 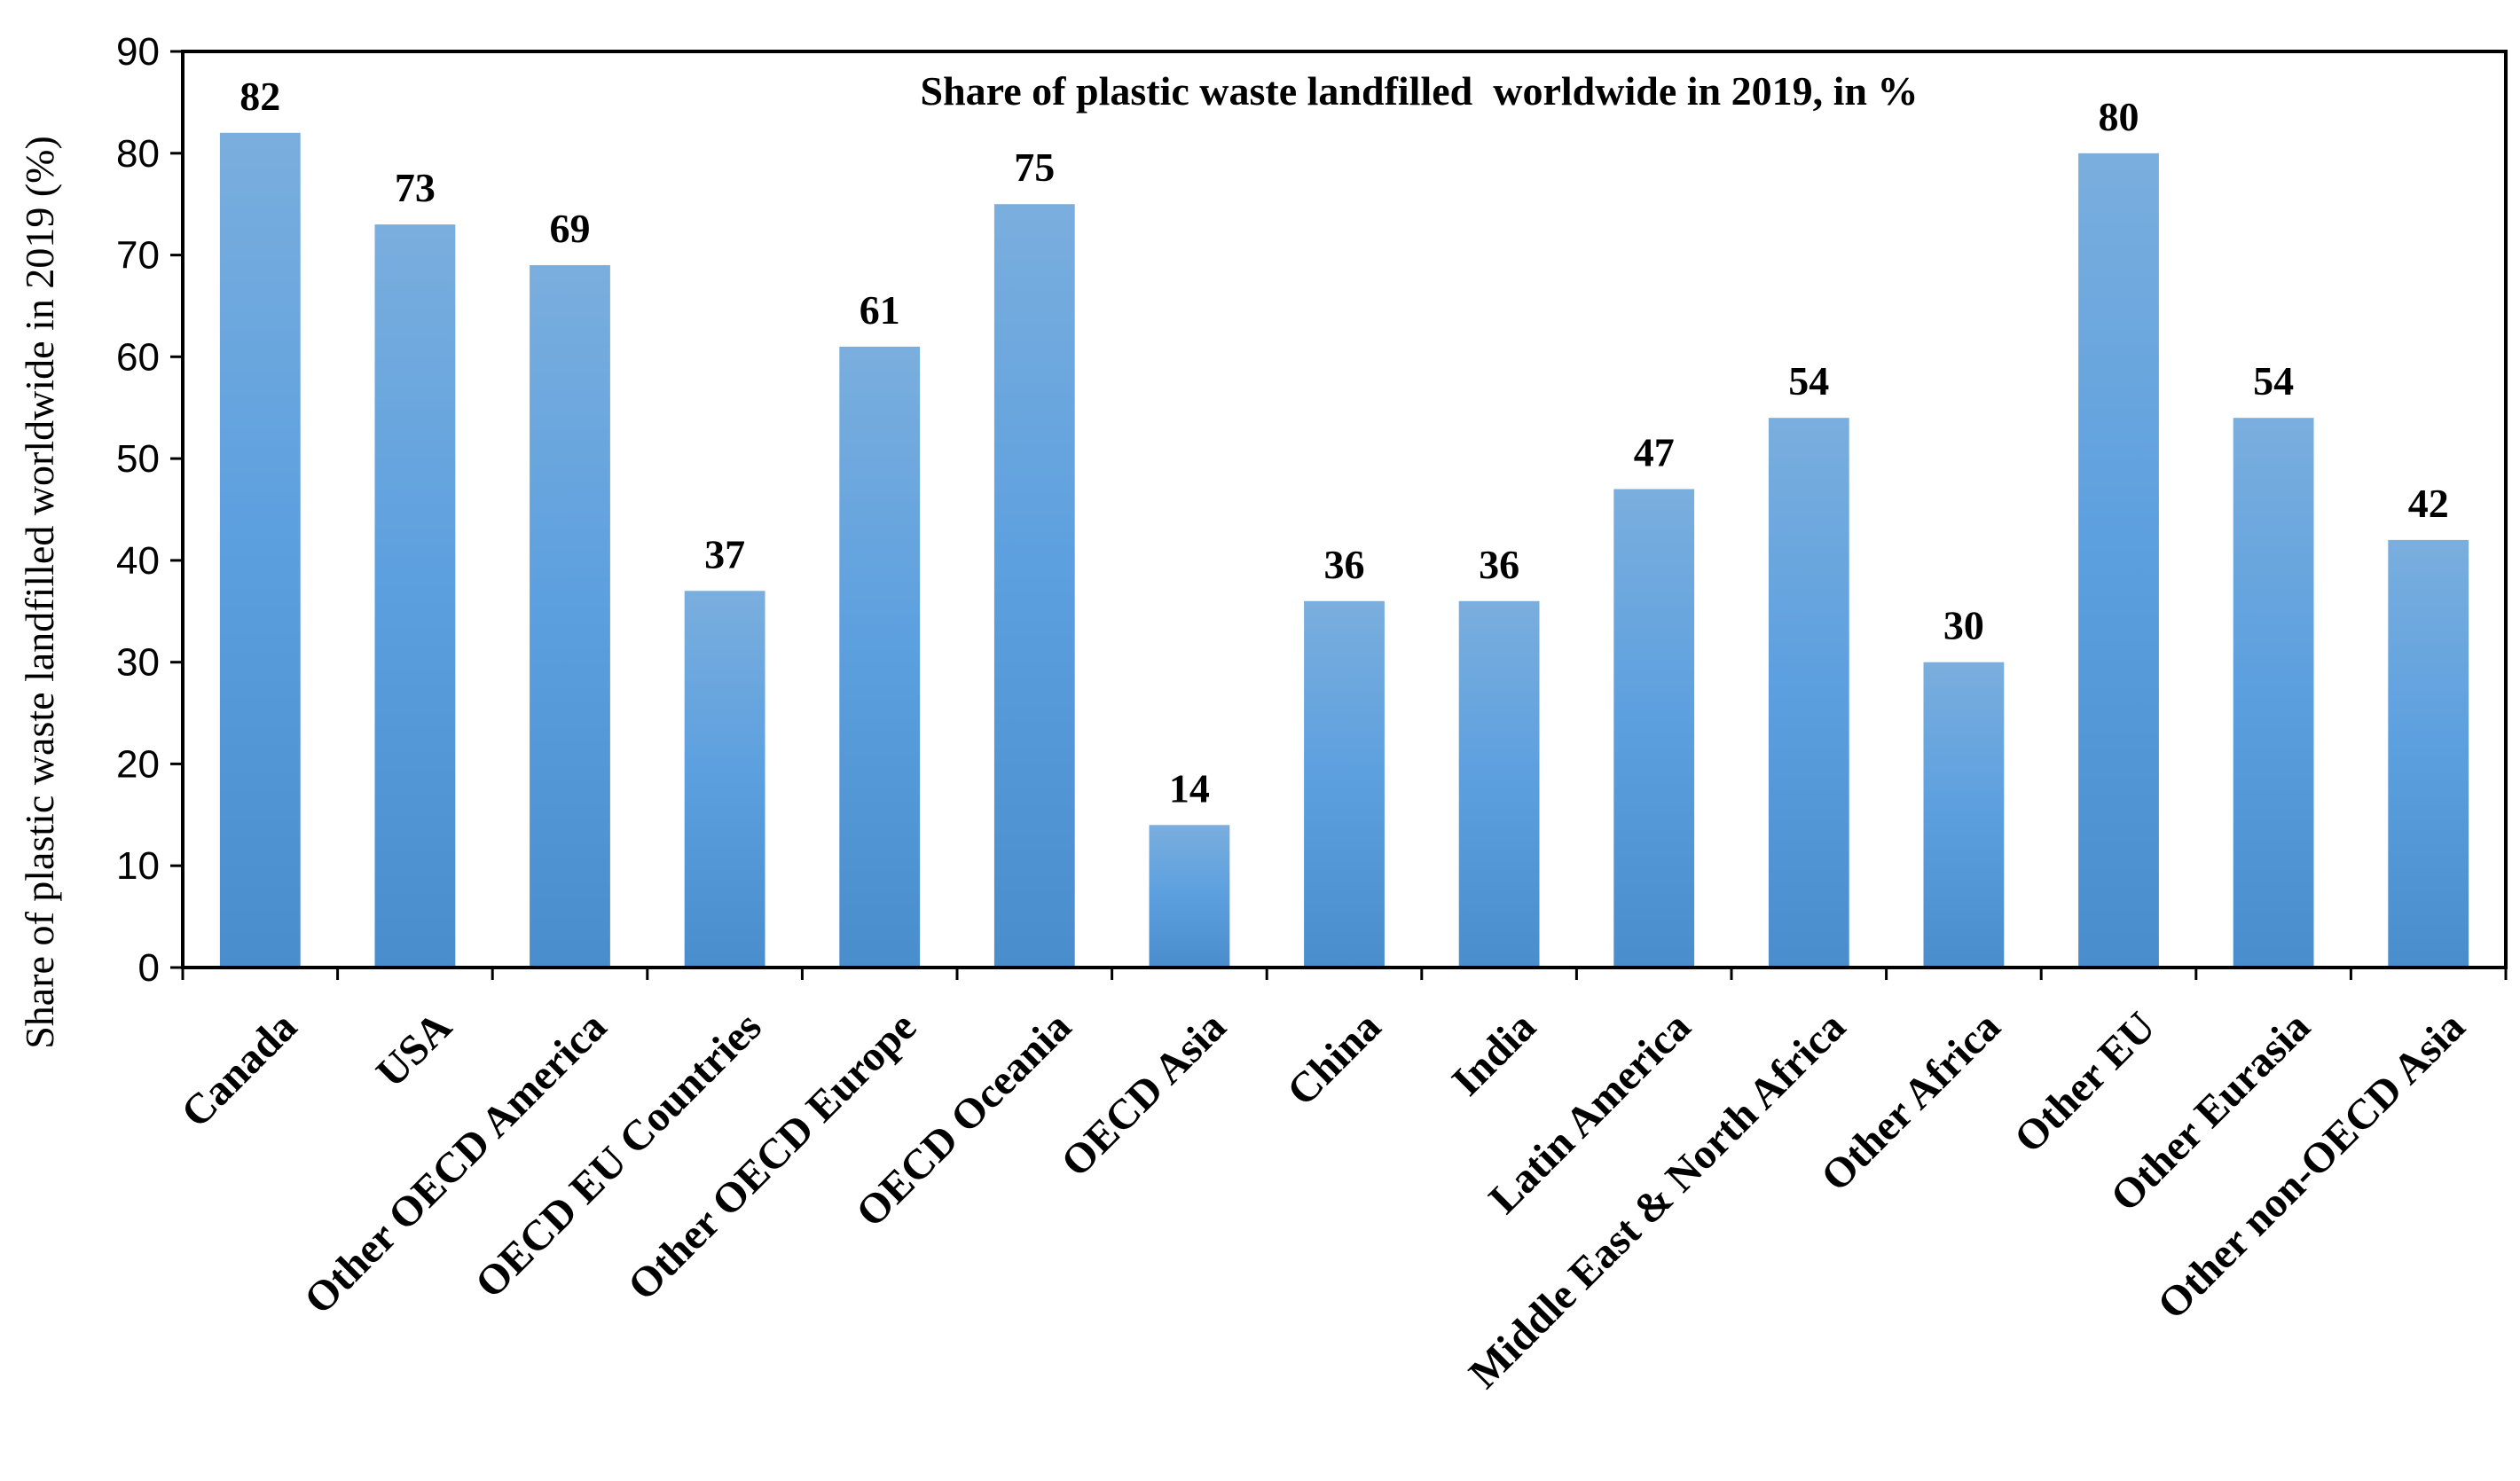 I want to click on y-tick-label-8: 80, so click(x=138, y=154).